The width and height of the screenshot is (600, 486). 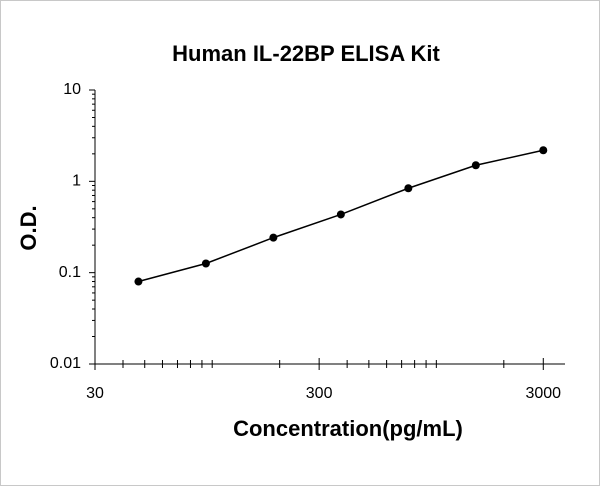 What do you see at coordinates (348, 428) in the screenshot?
I see `x-axis-title: Concentration(pg/mL)` at bounding box center [348, 428].